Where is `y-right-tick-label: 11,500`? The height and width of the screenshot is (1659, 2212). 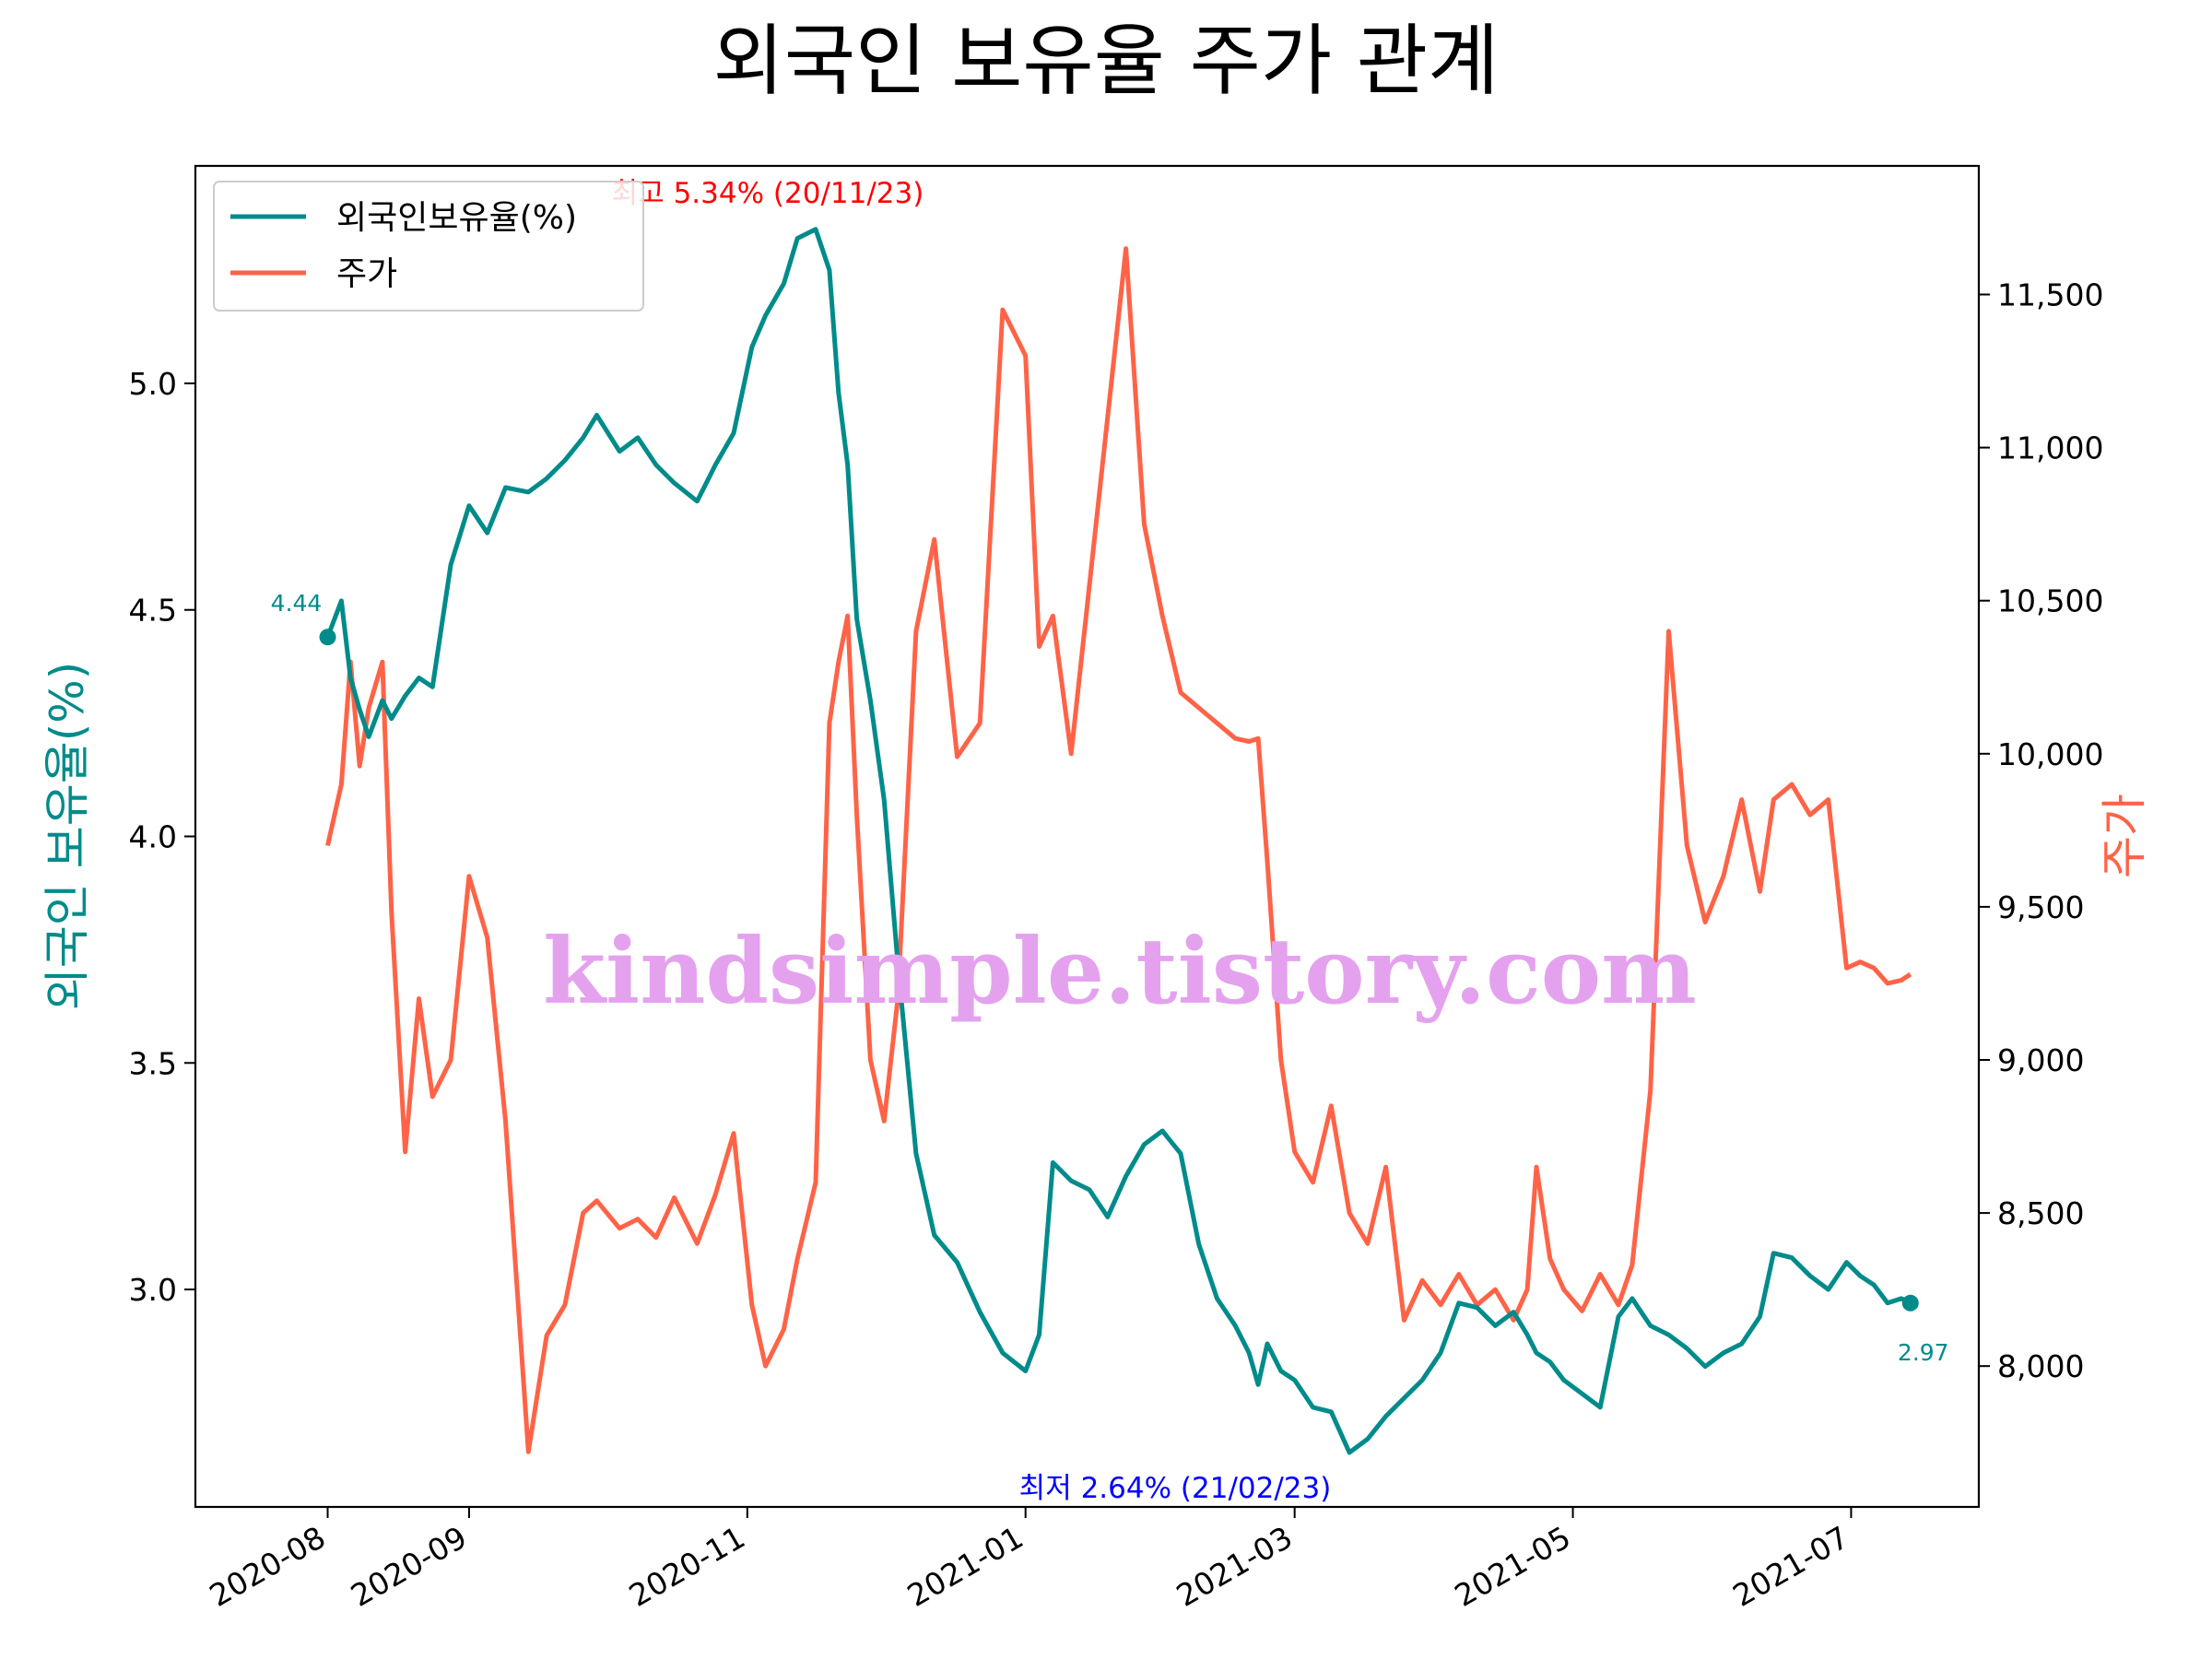
y-right-tick-label: 11,500 is located at coordinates (2050, 295).